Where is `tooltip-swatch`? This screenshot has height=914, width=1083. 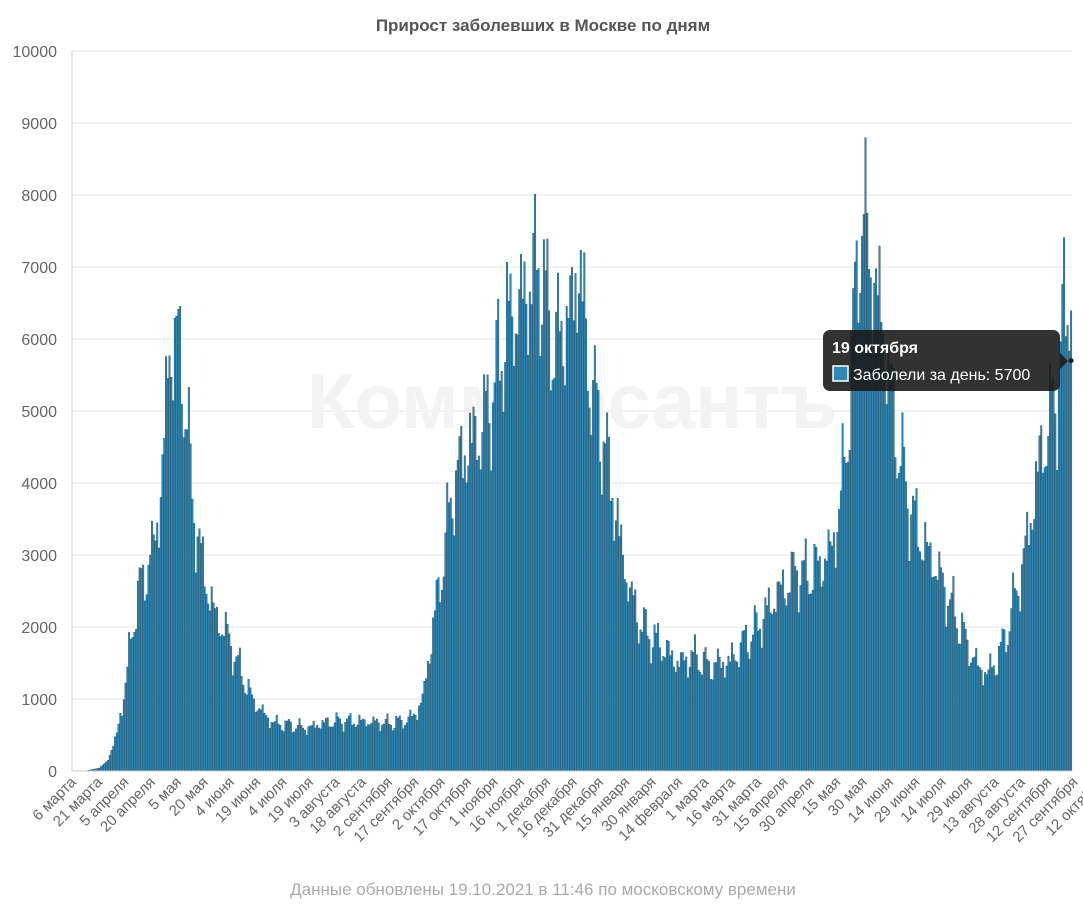
tooltip-swatch is located at coordinates (840, 373).